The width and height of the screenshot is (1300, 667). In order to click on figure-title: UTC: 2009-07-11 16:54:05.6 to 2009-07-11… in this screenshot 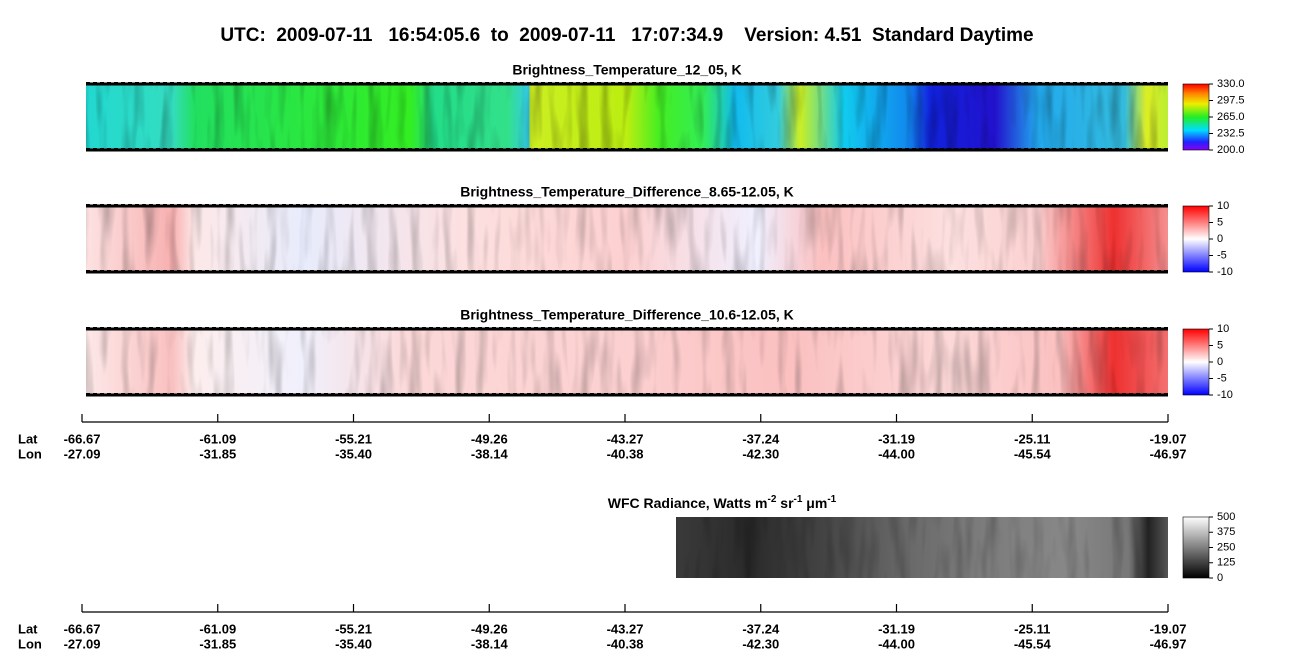, I will do `click(626, 35)`.